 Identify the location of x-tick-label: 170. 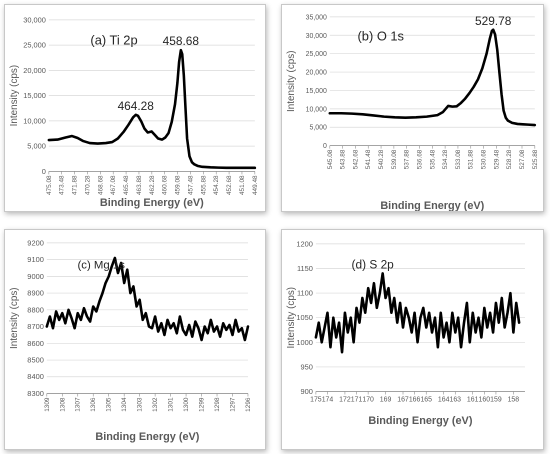
(368, 399).